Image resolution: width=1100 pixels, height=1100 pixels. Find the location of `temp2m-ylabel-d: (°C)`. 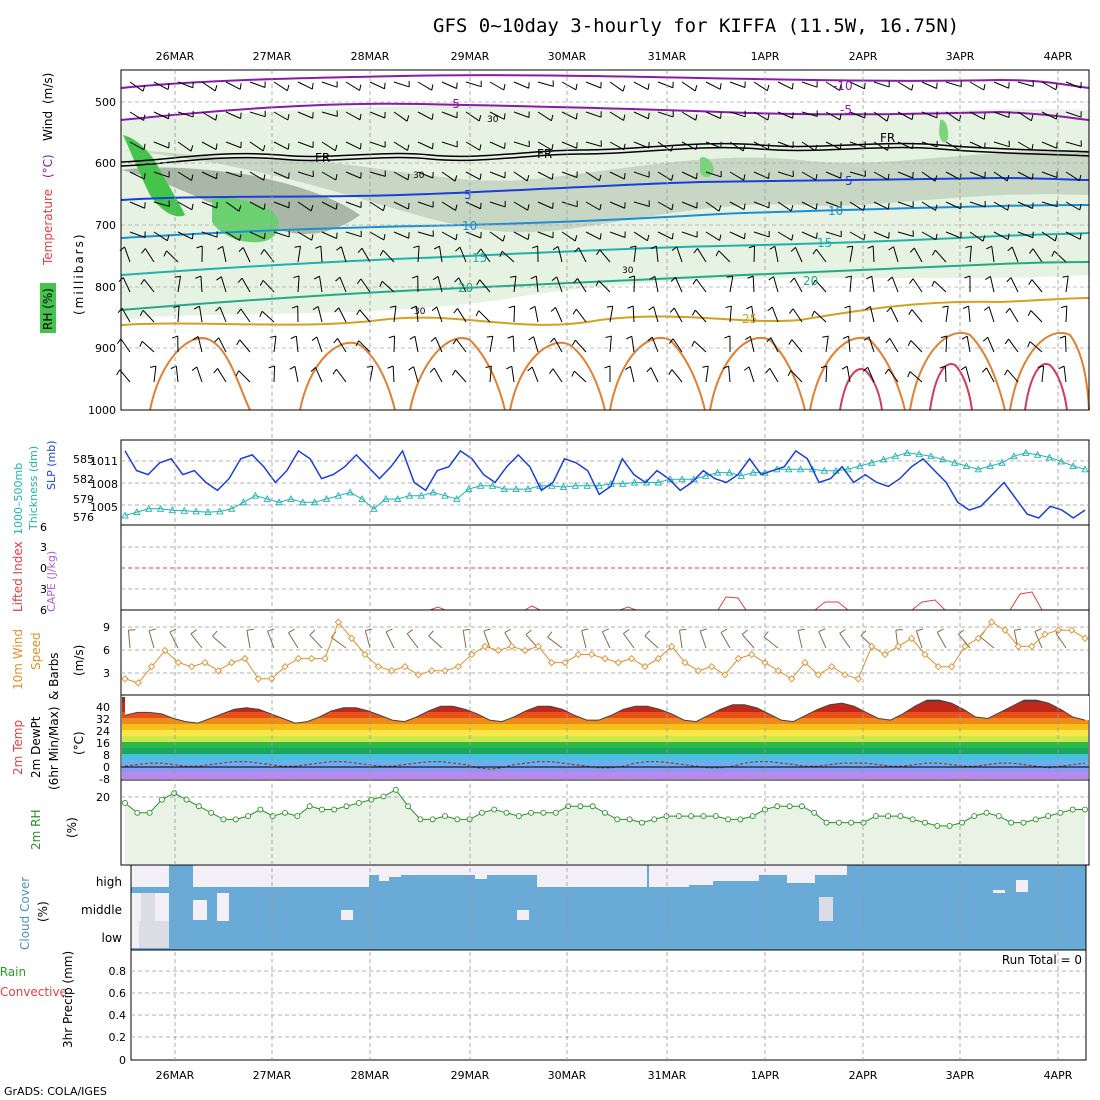

temp2m-ylabel-d: (°C) is located at coordinates (79, 743).